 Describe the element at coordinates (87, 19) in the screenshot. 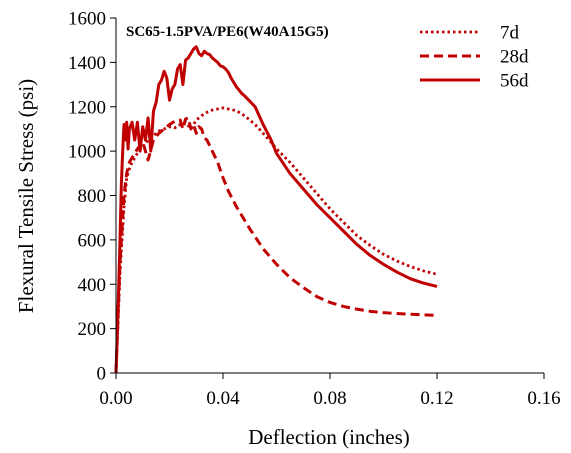

I see `y-tick-label: 1600` at that location.